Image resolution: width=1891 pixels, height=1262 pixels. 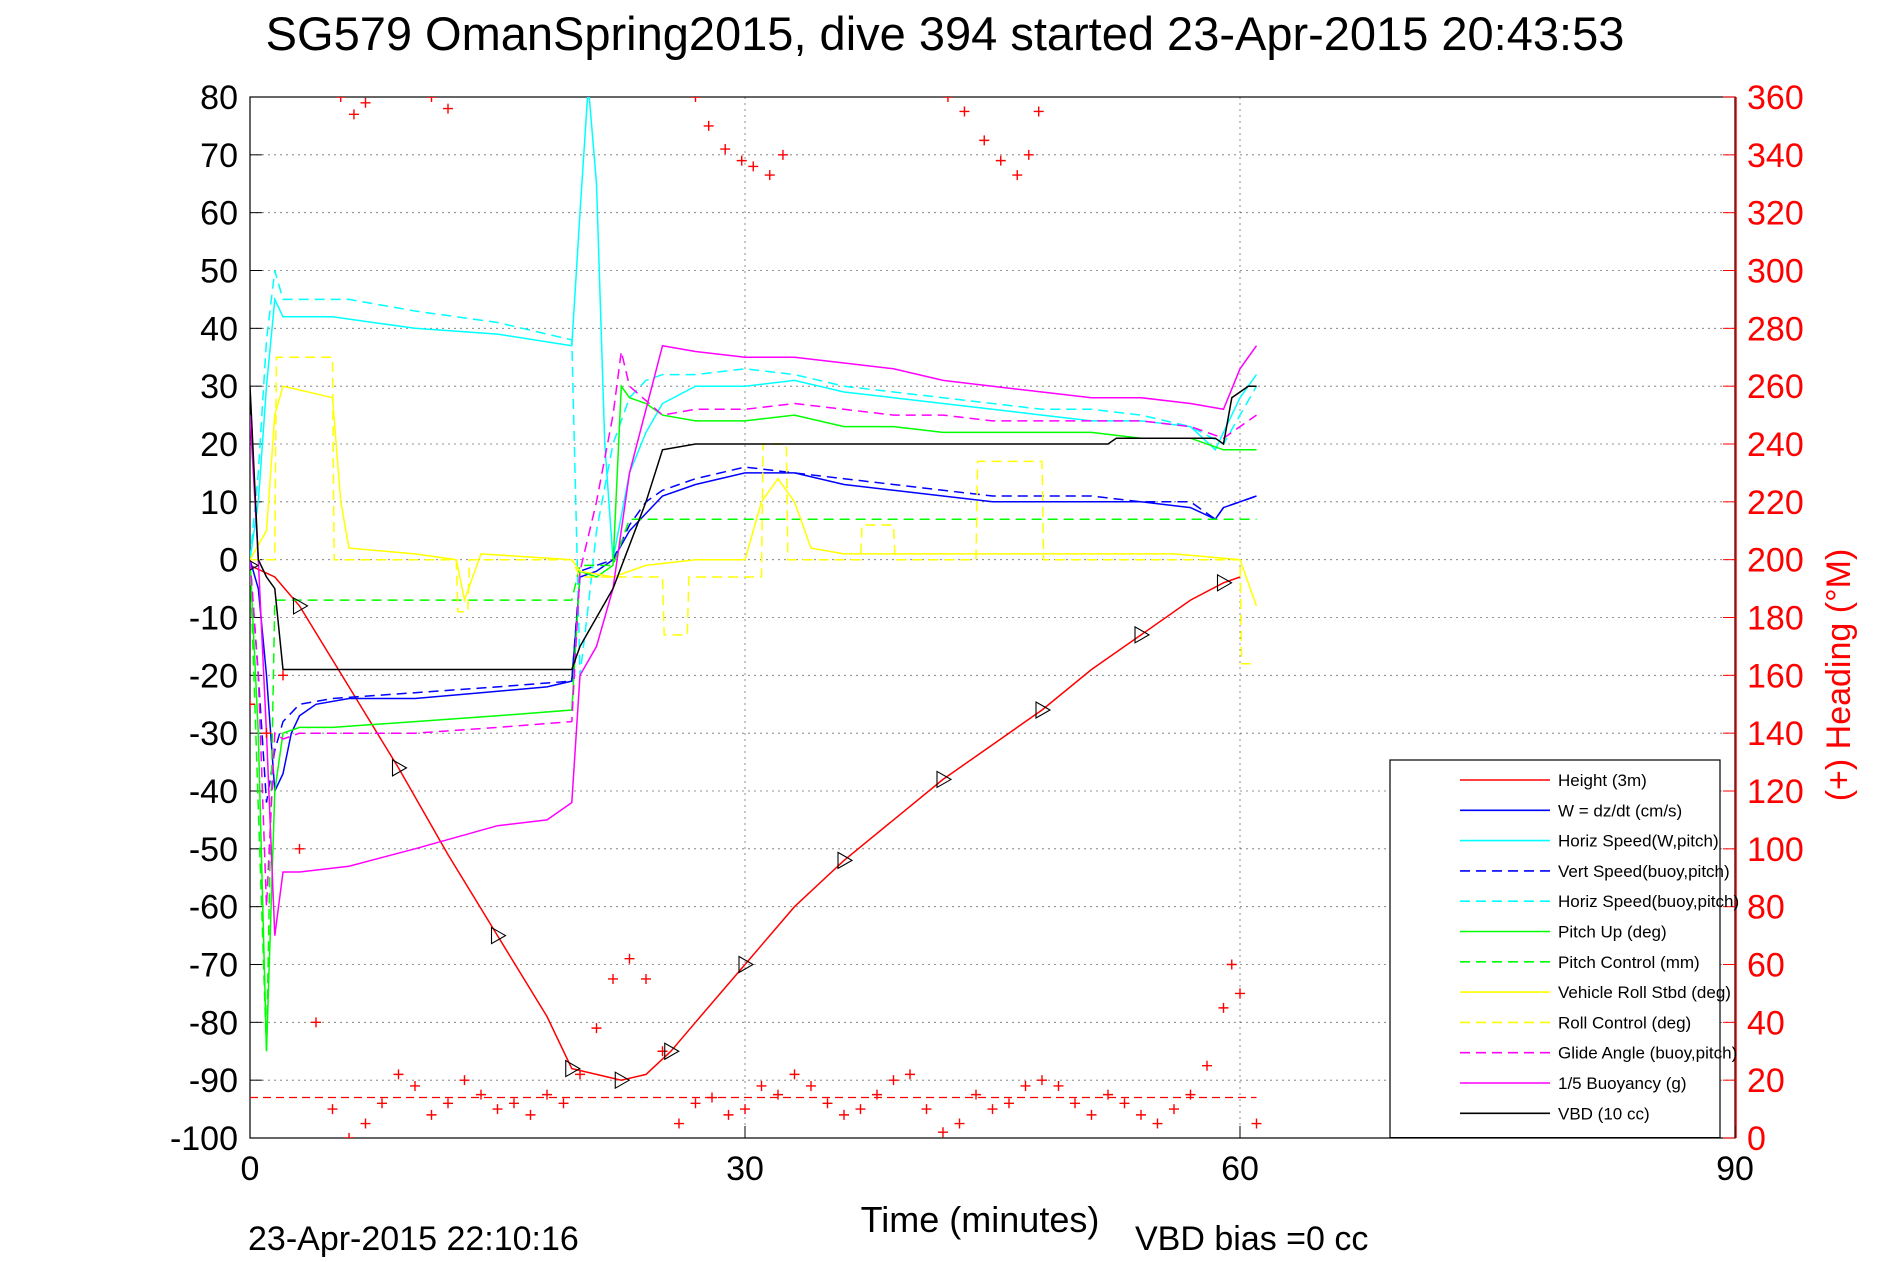 I want to click on legend-label: Horiz Speed(W,pitch), so click(x=1638, y=841).